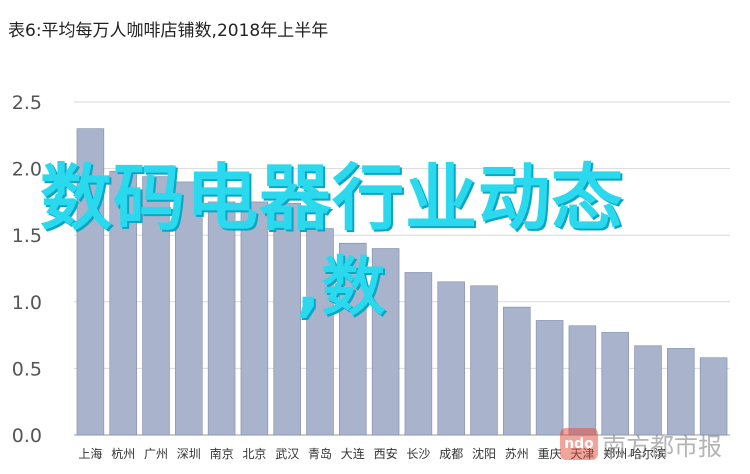 This screenshot has width=750, height=474. What do you see at coordinates (90, 453) in the screenshot?
I see `x-tick-label: 上海` at bounding box center [90, 453].